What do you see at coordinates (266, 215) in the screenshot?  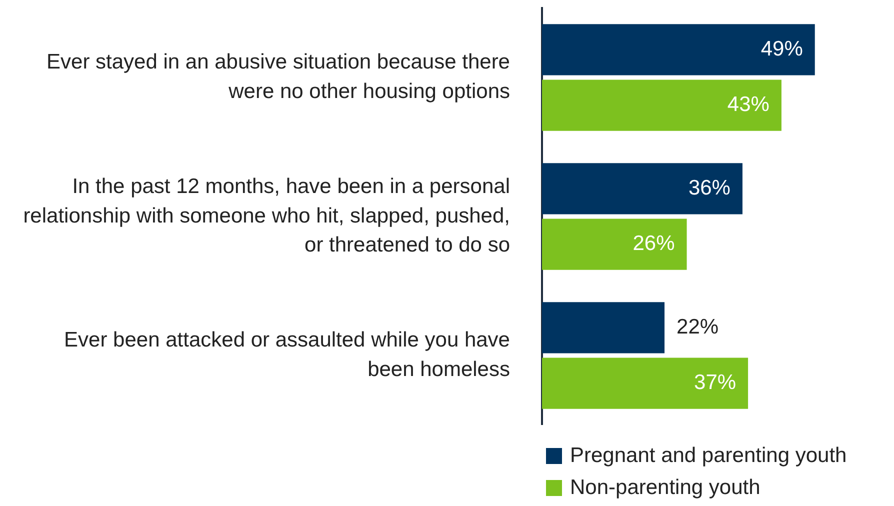 I see `y-tick-label: In the past 12 months, have been in a personal relationship with someone who hit, slapped, pushed, or threatened to do so` at bounding box center [266, 215].